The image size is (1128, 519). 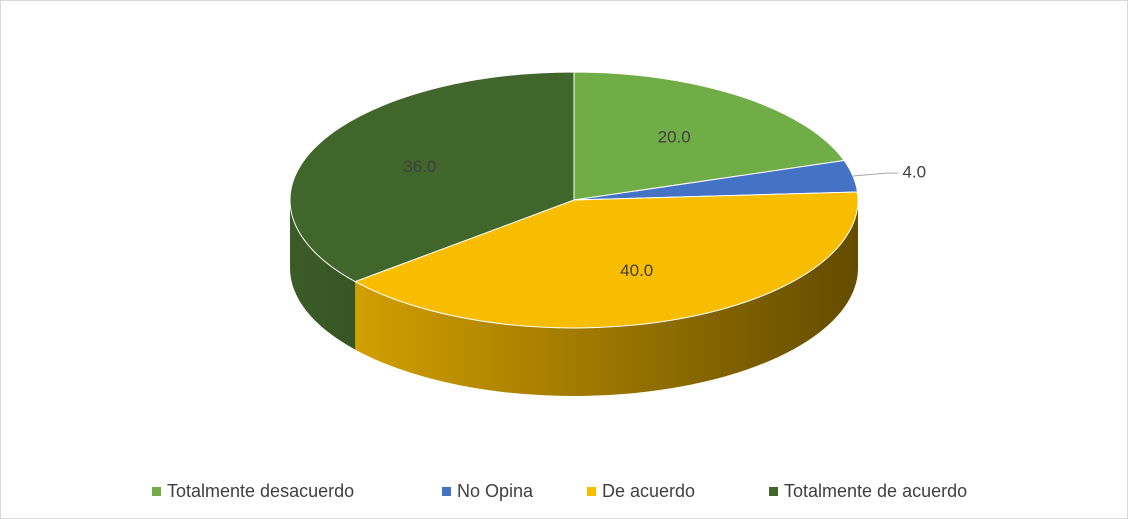 What do you see at coordinates (419, 166) in the screenshot?
I see `data-label: 36.0` at bounding box center [419, 166].